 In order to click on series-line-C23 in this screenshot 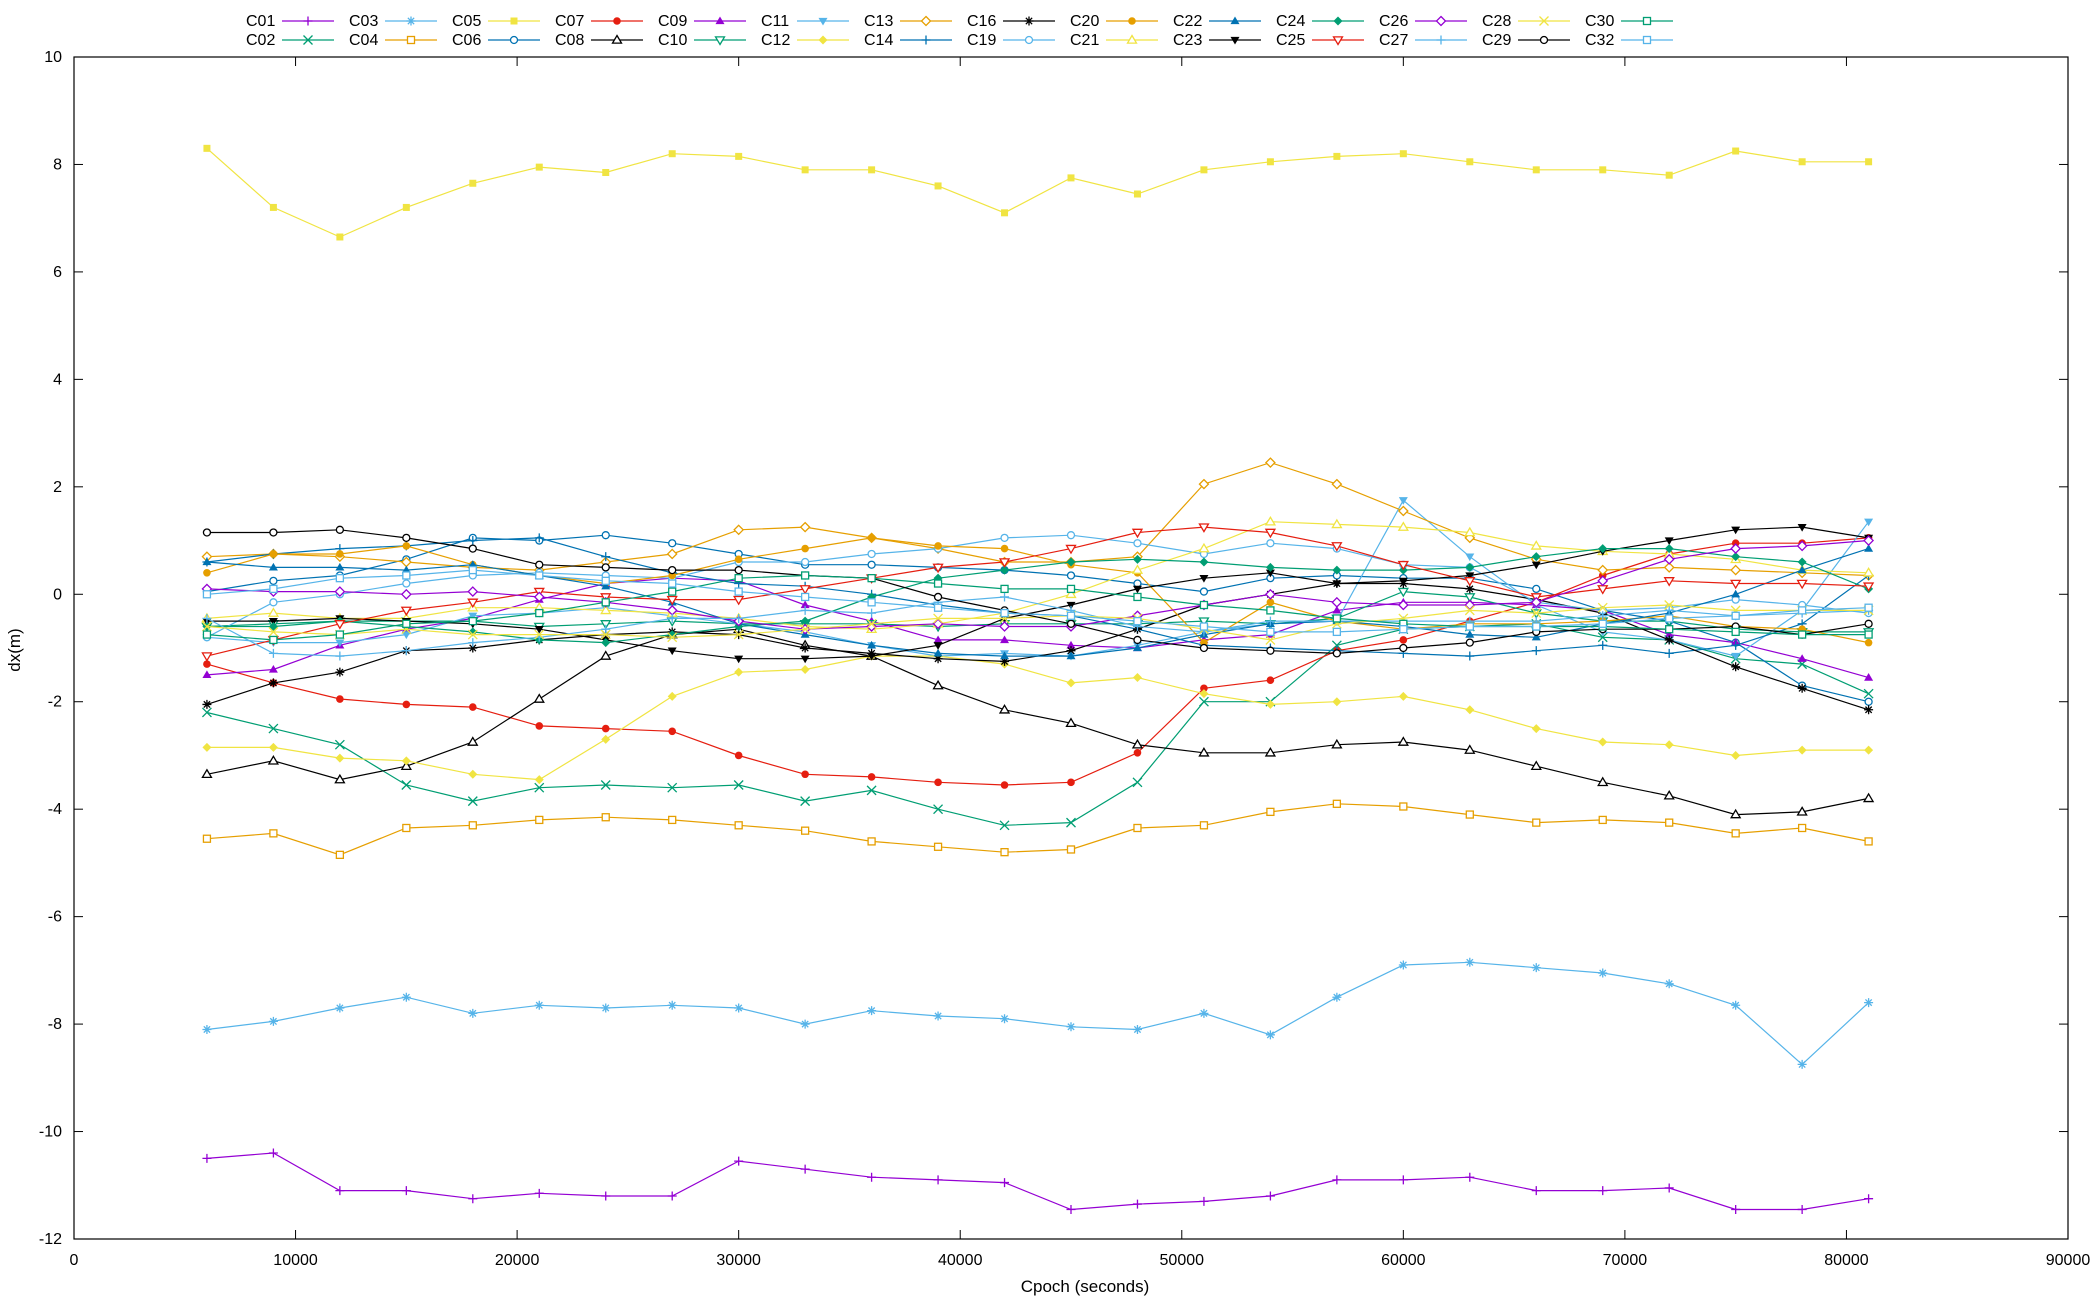, I will do `click(1037, 593)`.